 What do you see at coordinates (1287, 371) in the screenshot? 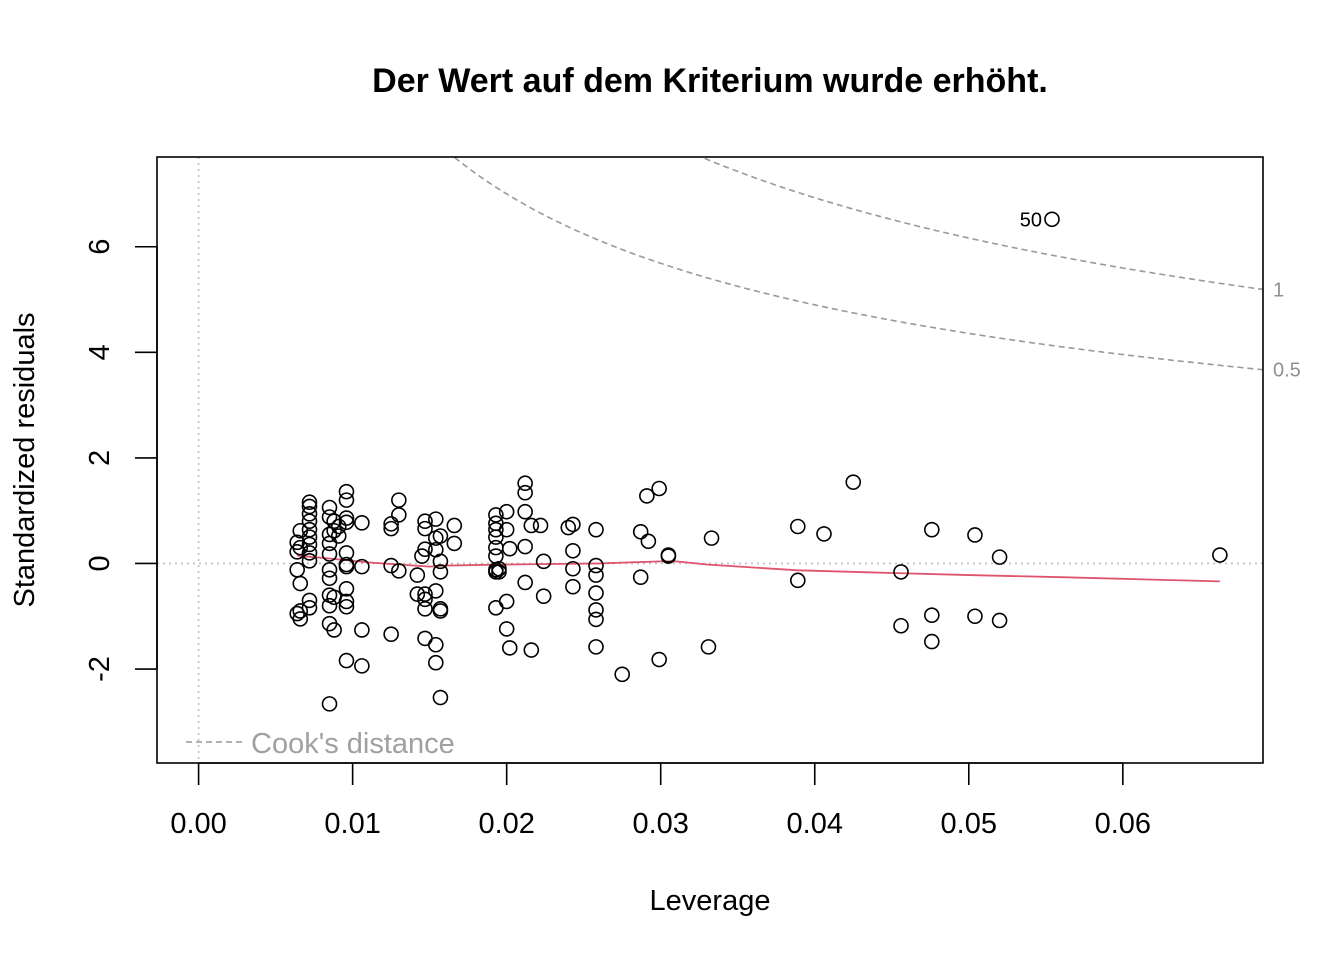
I see `cooks-contour-label-0-5: 0.5` at bounding box center [1287, 371].